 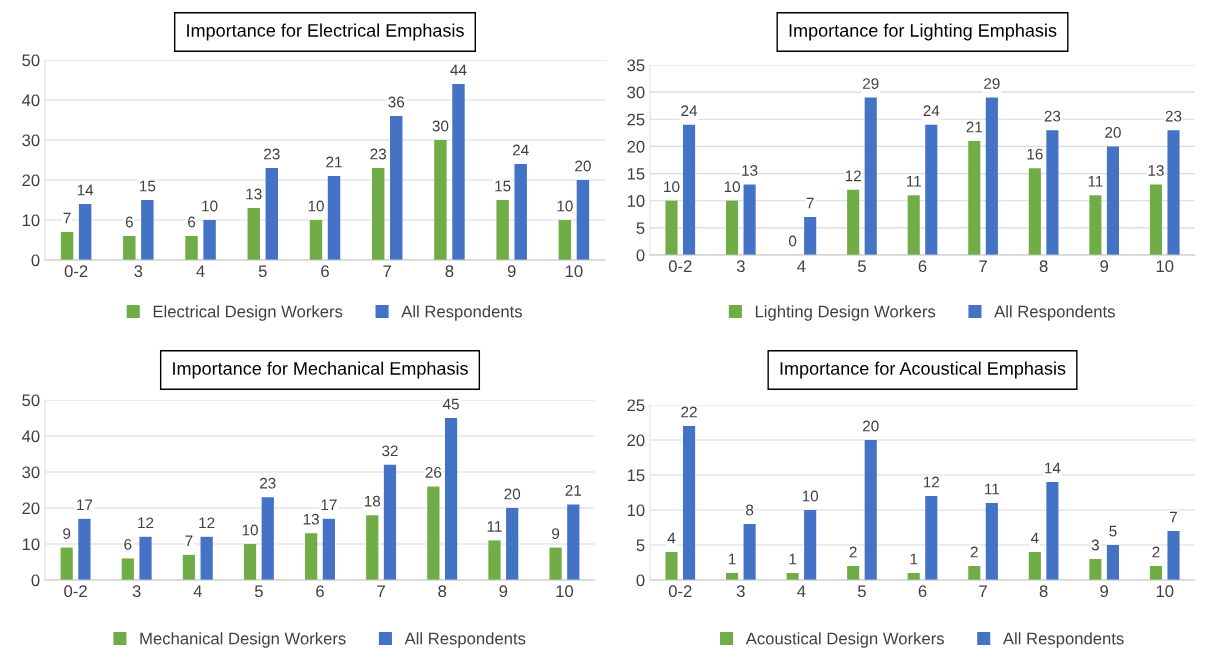 I want to click on data-label: 32, so click(x=390, y=451).